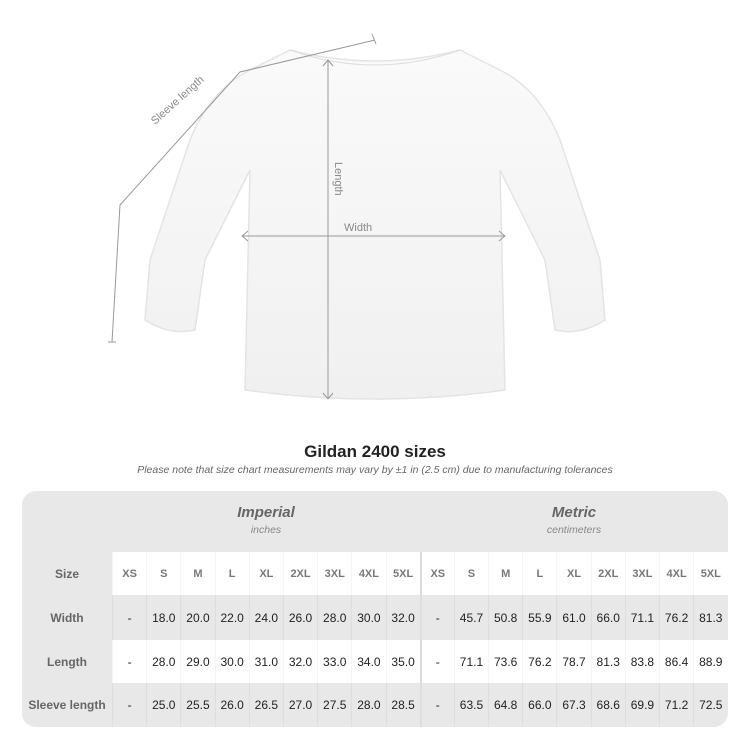 This screenshot has height=750, width=750. What do you see at coordinates (375, 451) in the screenshot?
I see `chart-title: Gildan 2400 sizes` at bounding box center [375, 451].